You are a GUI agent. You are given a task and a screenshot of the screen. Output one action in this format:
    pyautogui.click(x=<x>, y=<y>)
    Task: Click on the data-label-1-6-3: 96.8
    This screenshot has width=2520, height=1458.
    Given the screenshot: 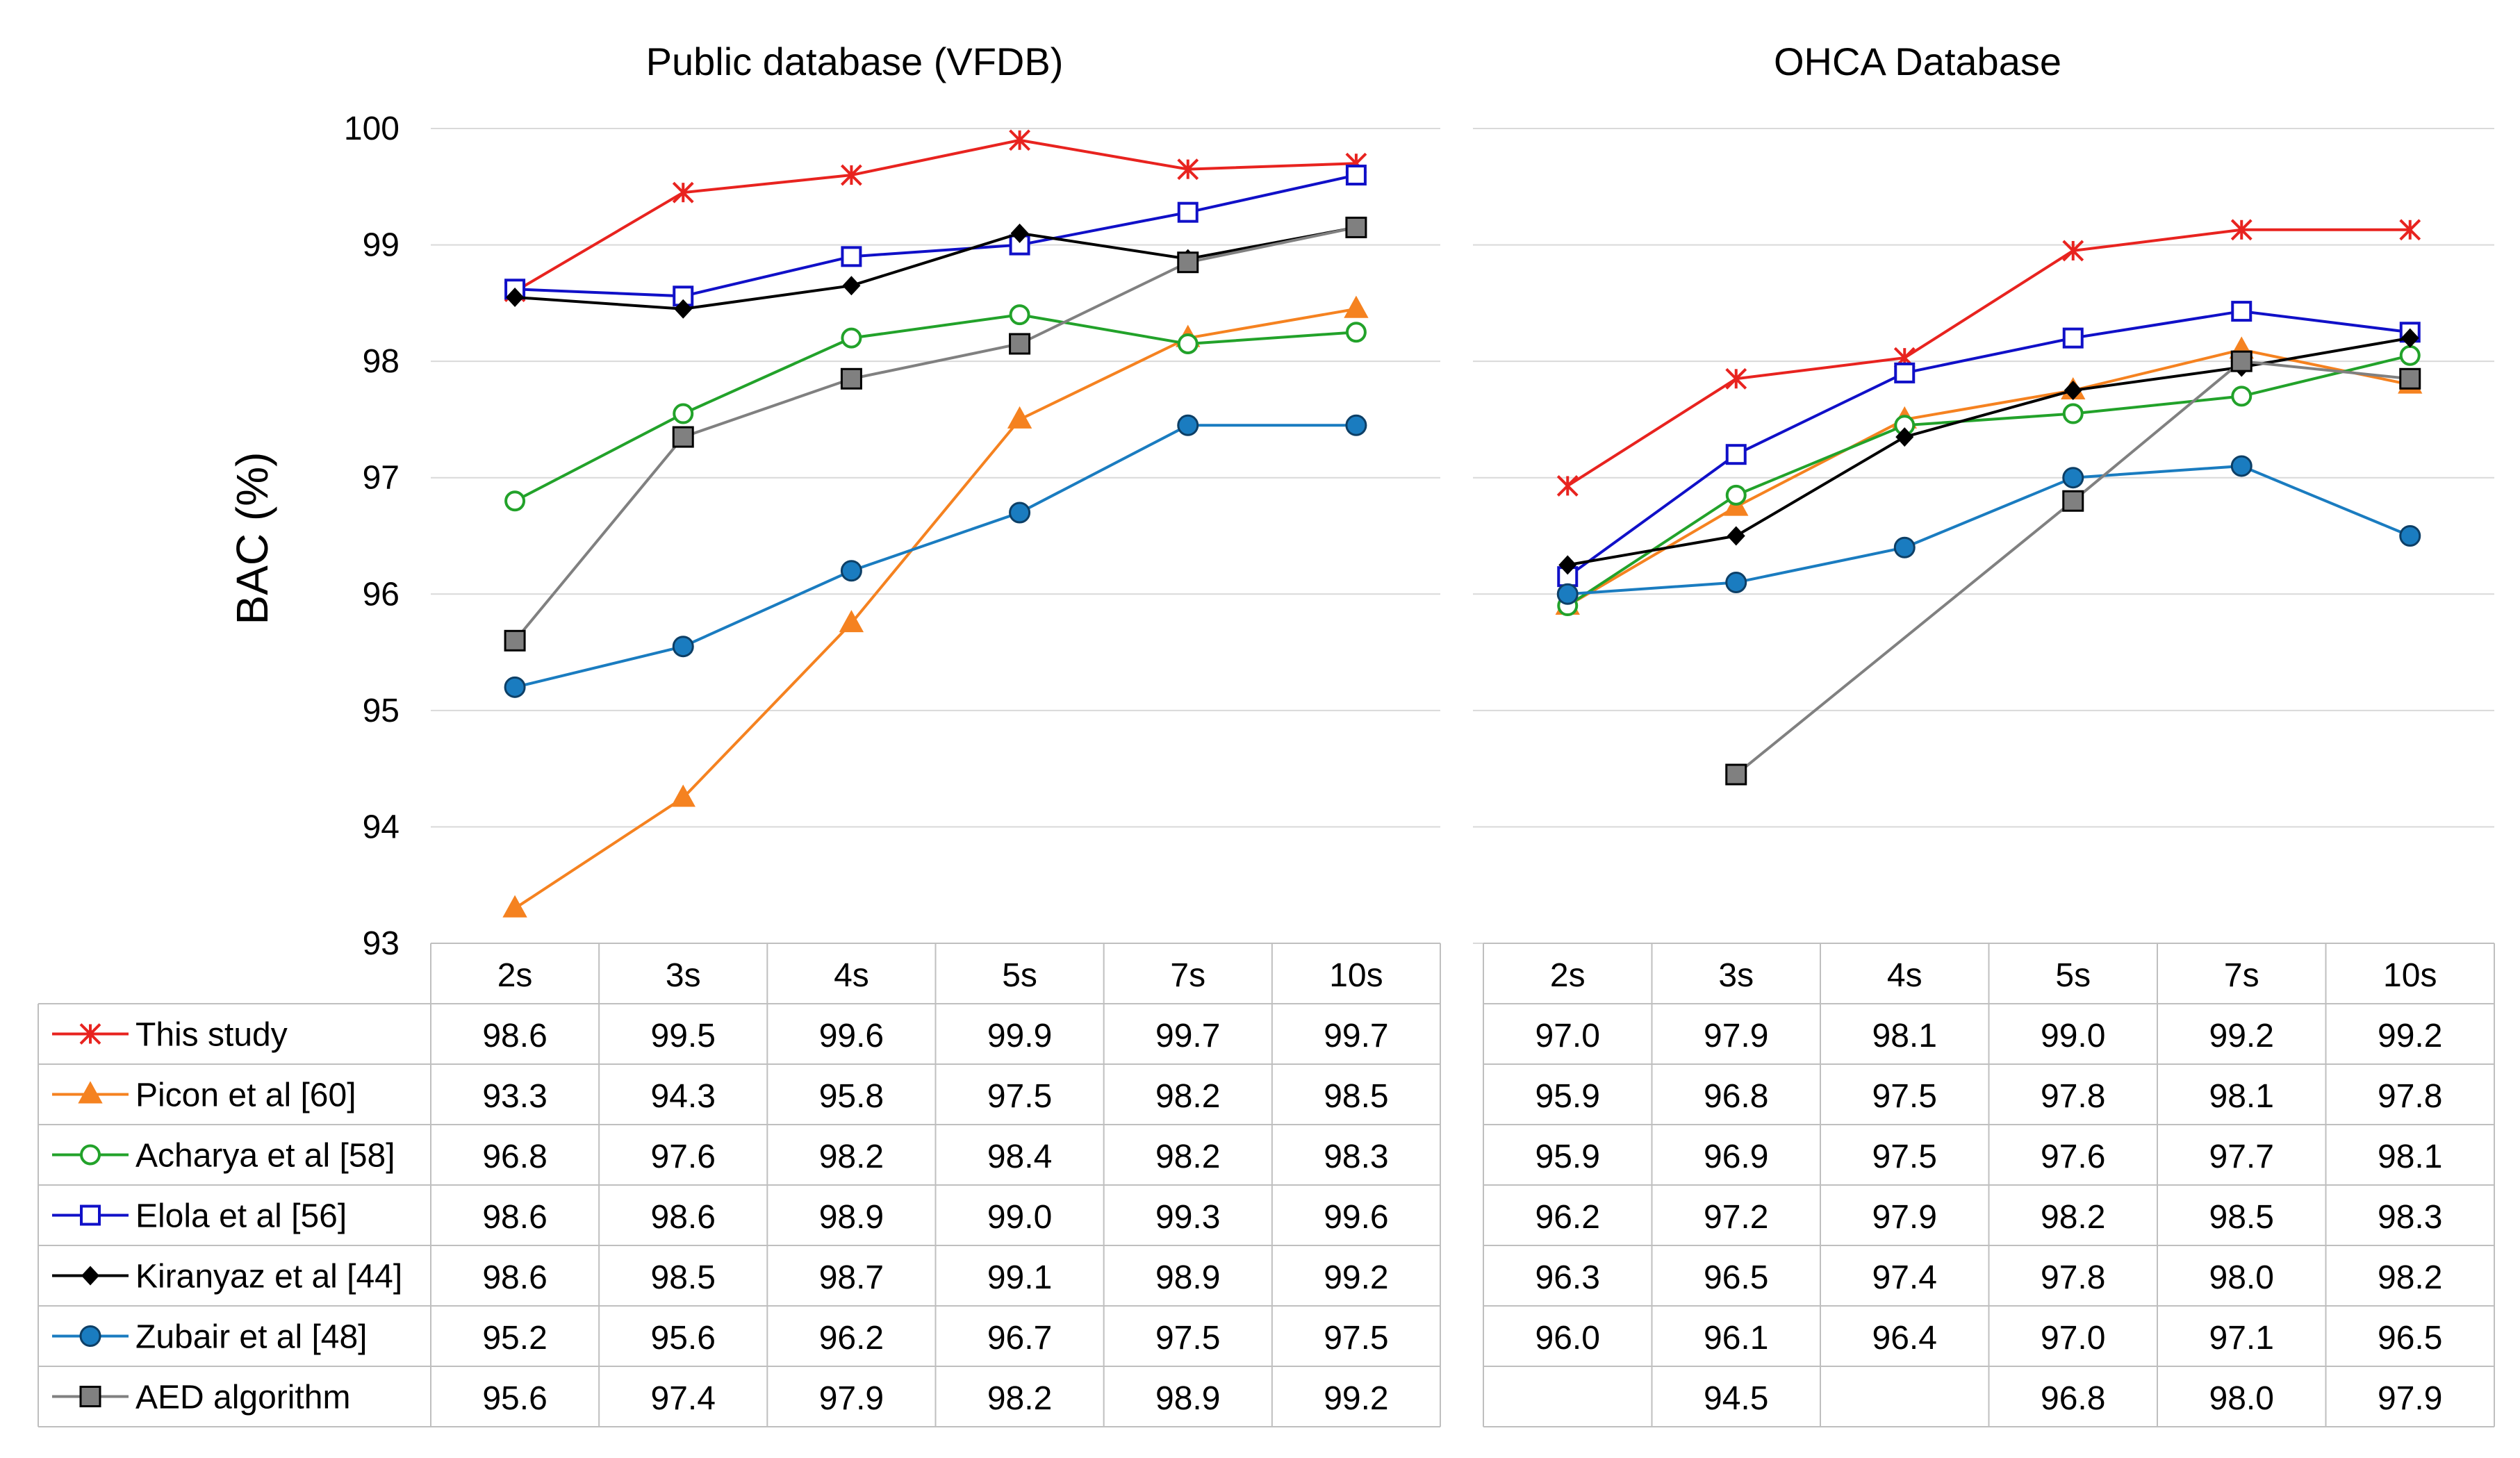 What is the action you would take?
    pyautogui.click(x=2073, y=1398)
    